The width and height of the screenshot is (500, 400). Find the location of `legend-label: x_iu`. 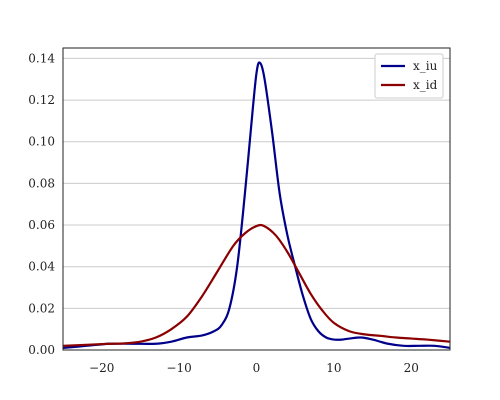

legend-label: x_iu is located at coordinates (425, 66).